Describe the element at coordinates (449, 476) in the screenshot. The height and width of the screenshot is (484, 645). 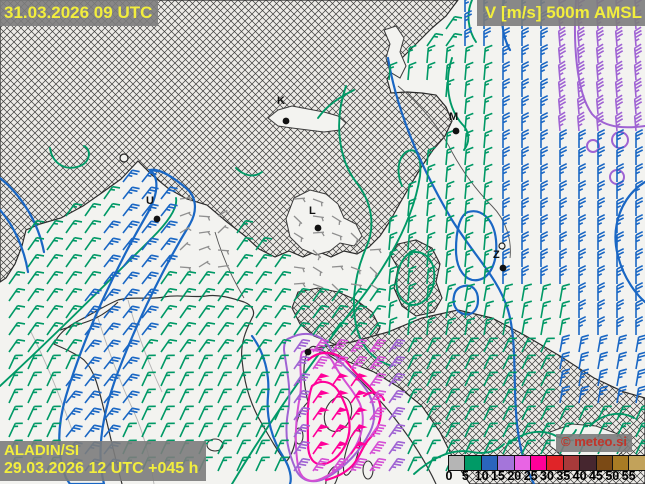
I see `legend-tick-label: 0` at that location.